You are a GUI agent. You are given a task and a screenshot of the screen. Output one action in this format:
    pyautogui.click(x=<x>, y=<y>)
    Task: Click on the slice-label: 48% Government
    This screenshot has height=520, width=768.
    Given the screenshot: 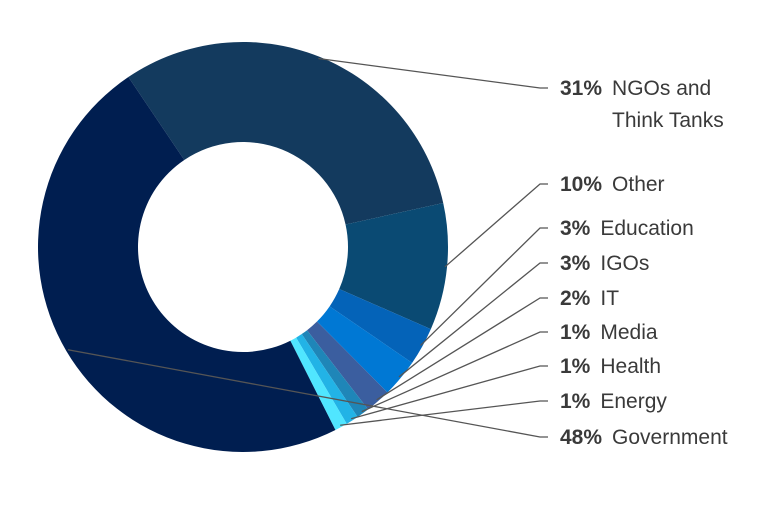 What is the action you would take?
    pyautogui.click(x=644, y=437)
    